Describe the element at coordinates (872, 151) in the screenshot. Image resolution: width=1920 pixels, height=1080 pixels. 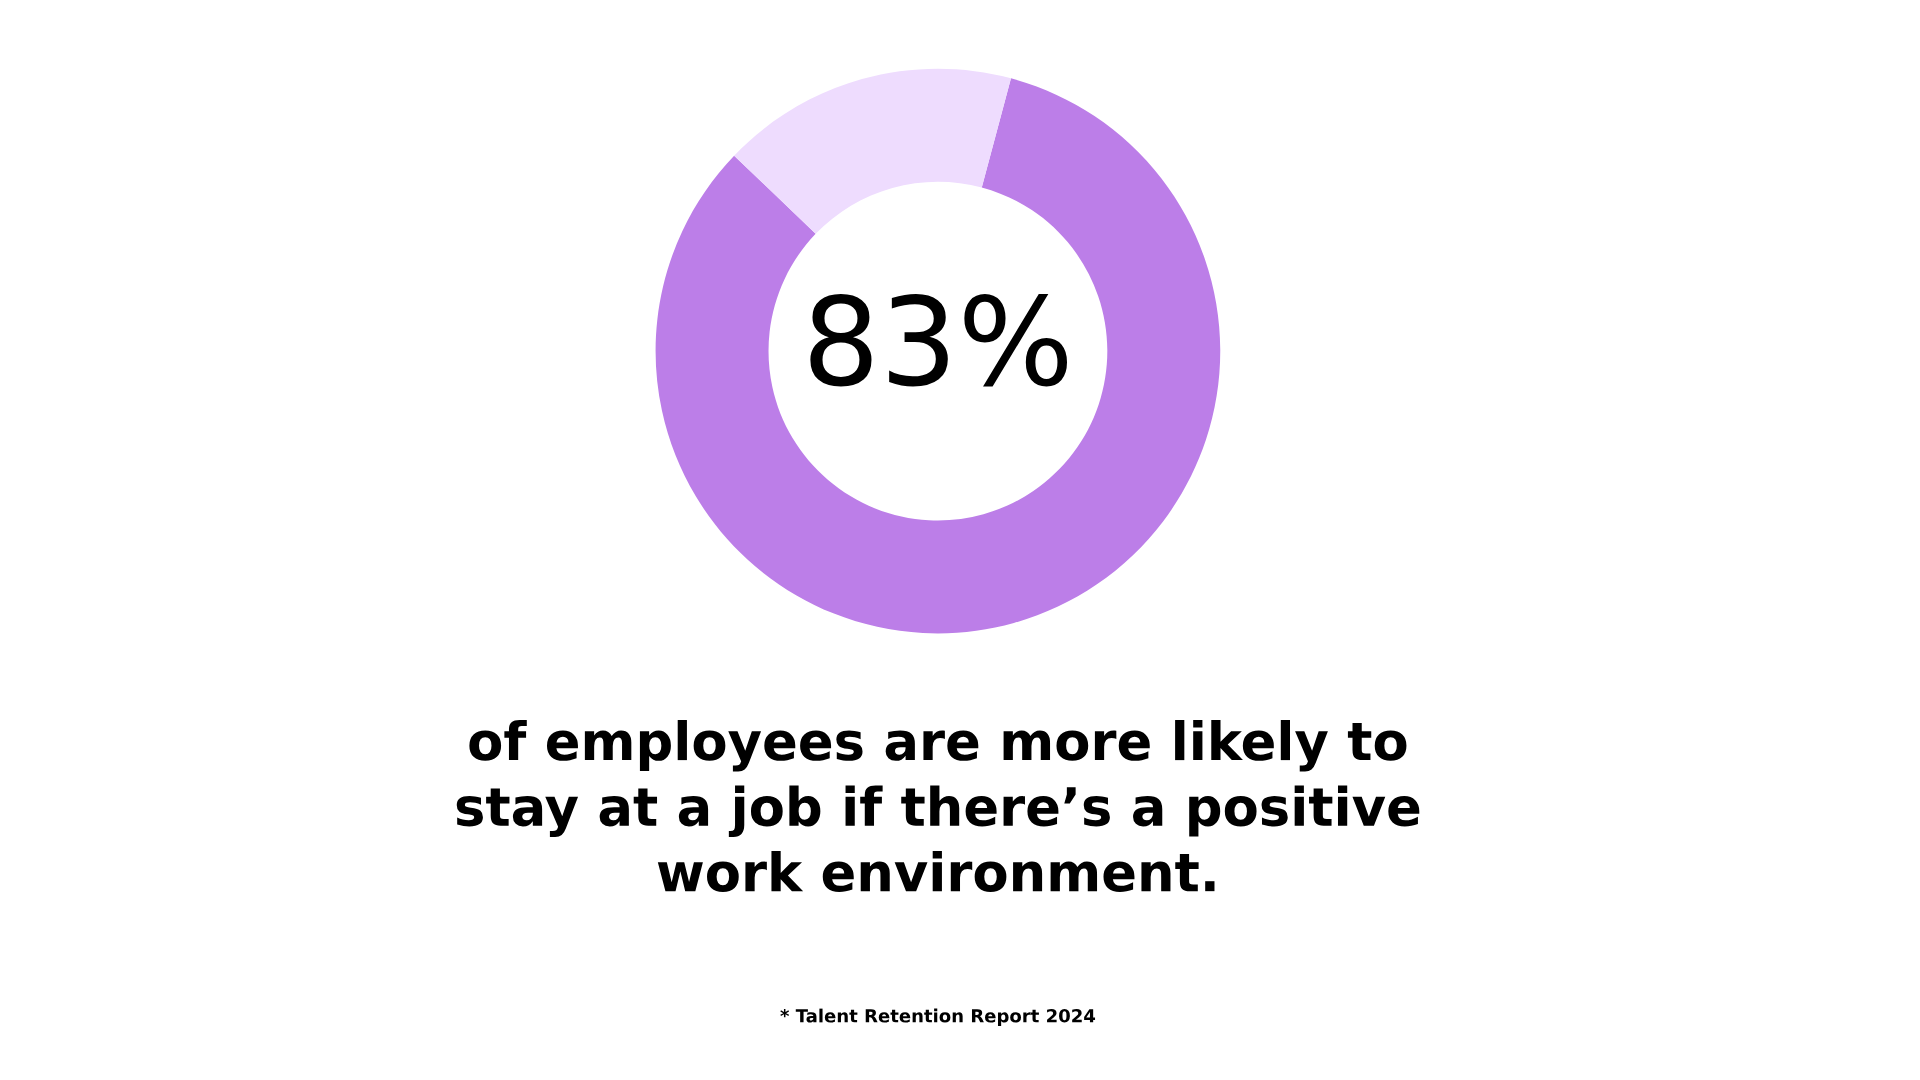
I see `donut-slice` at that location.